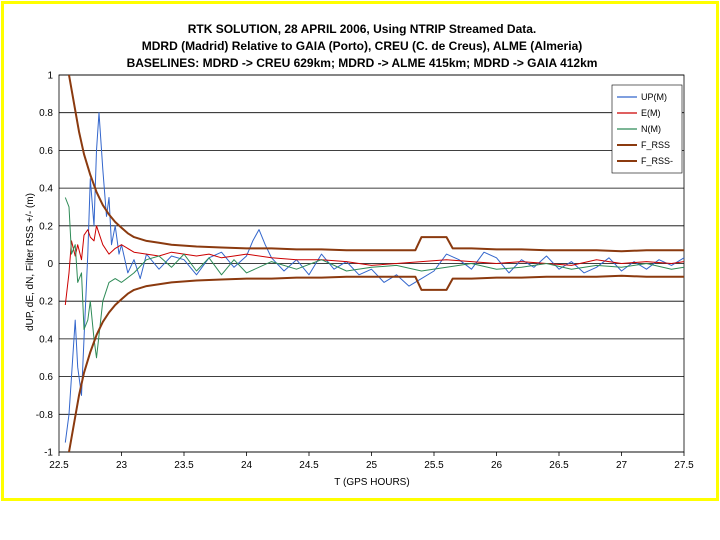 The height and width of the screenshot is (540, 720). What do you see at coordinates (371, 482) in the screenshot?
I see `x-axis-label: T (GPS HOURS)` at bounding box center [371, 482].